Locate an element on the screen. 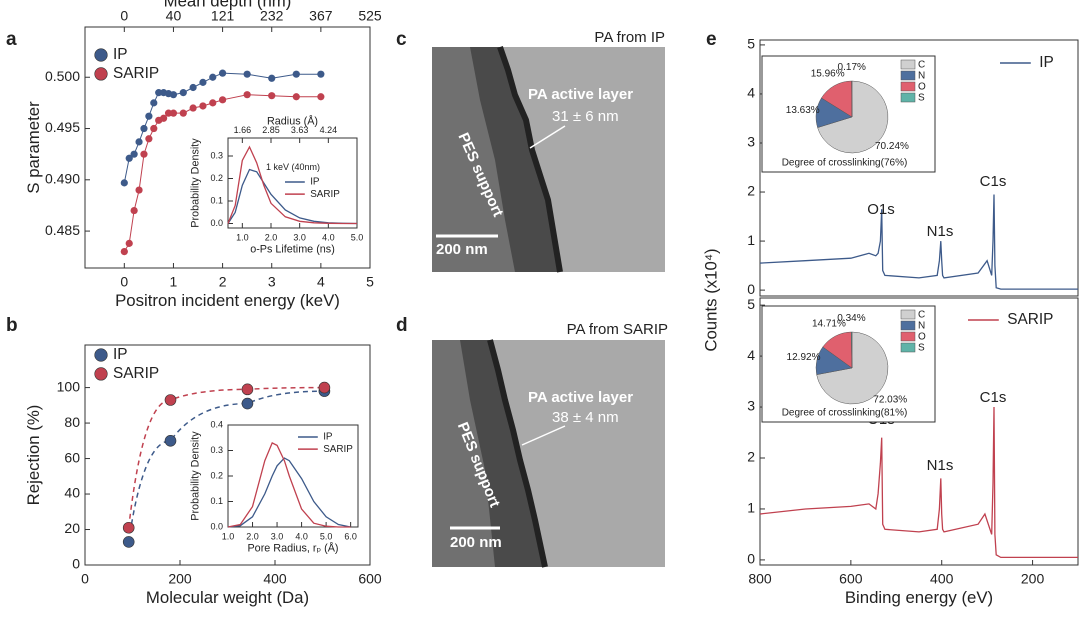 The image size is (1080, 620). x-axis-label: o-Ps Lifetime (ns) is located at coordinates (292, 249).